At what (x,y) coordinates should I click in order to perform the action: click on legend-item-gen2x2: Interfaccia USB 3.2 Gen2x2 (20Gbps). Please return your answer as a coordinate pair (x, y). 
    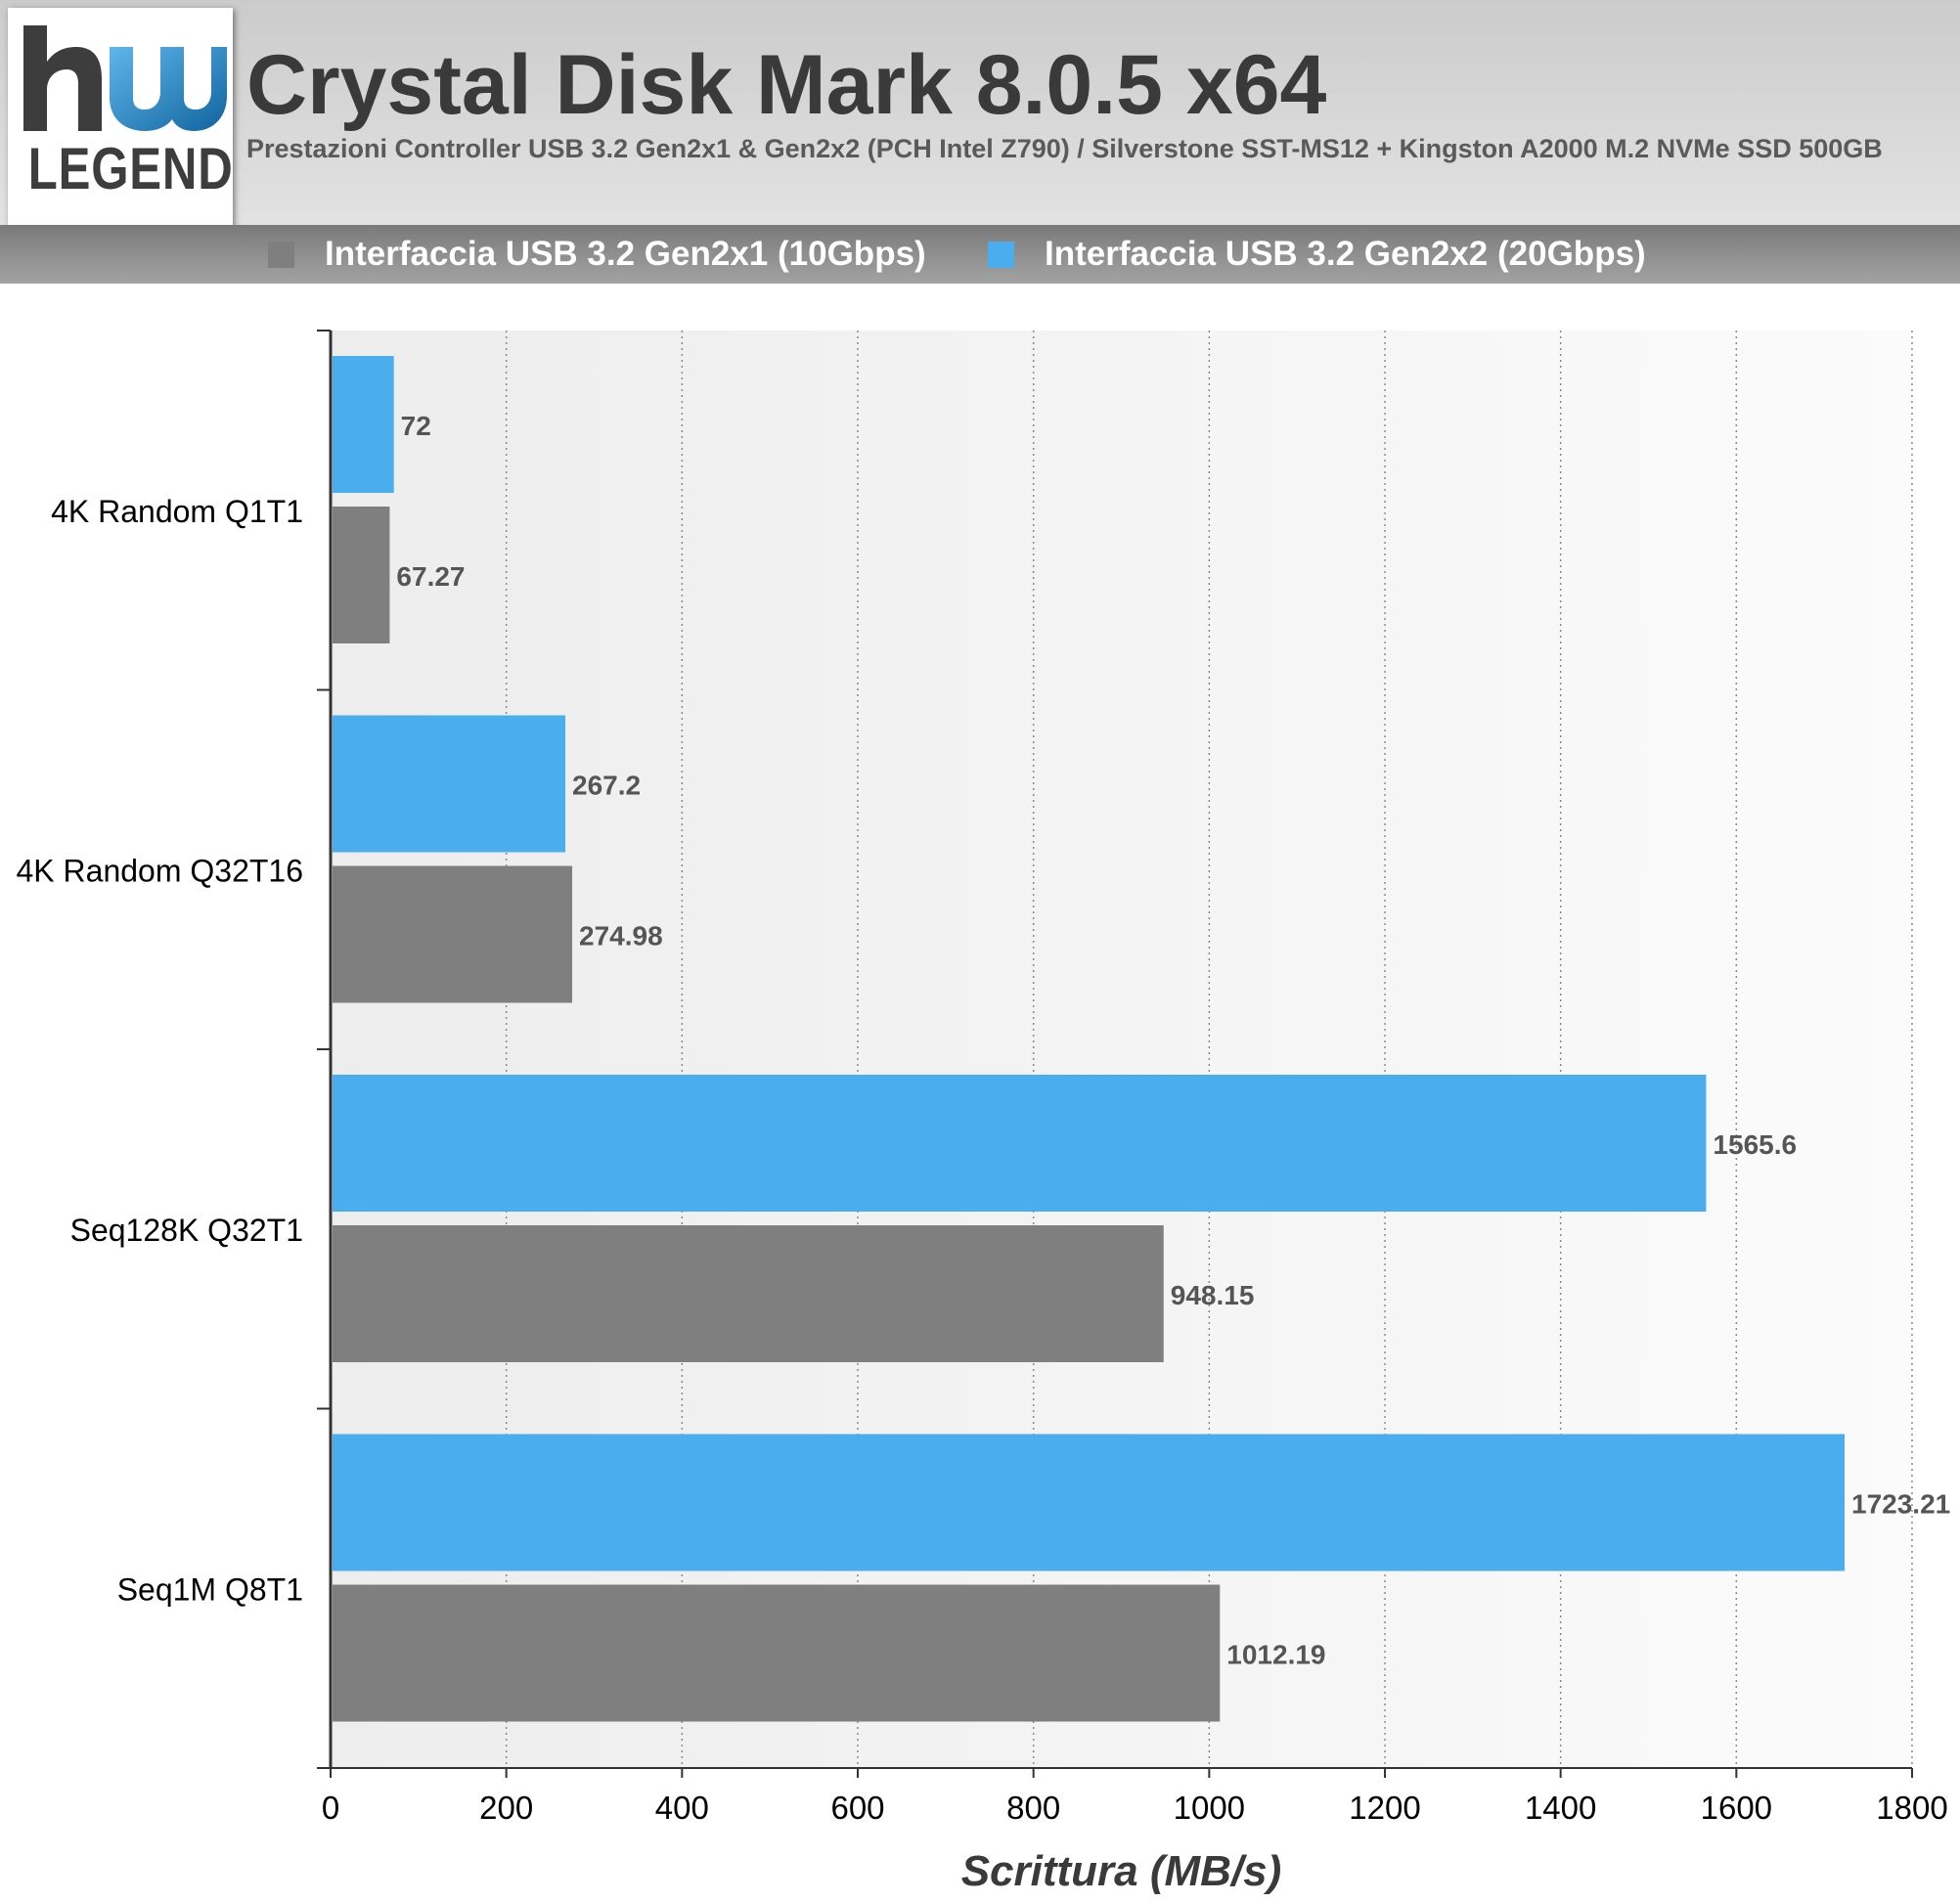
    Looking at the image, I should click on (1317, 255).